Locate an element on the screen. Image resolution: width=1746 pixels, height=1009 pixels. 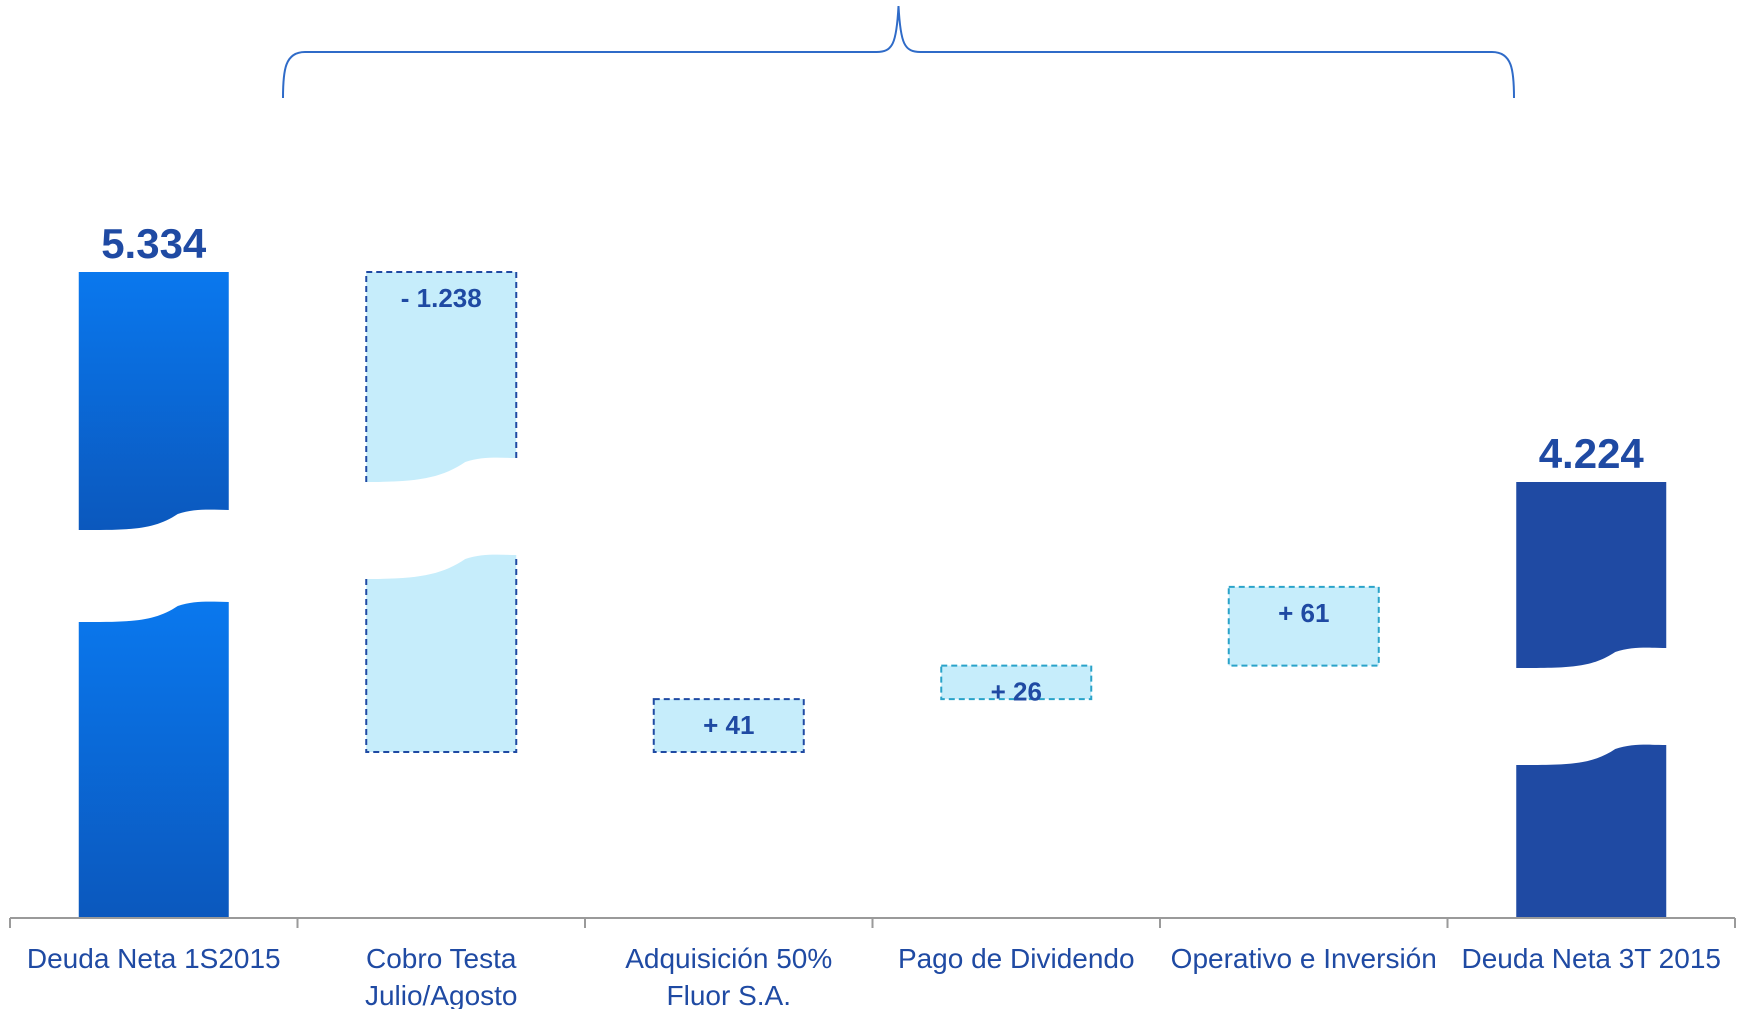
category-label-deuda-neta-1s2015: Deuda Neta 1S2015 is located at coordinates (154, 958).